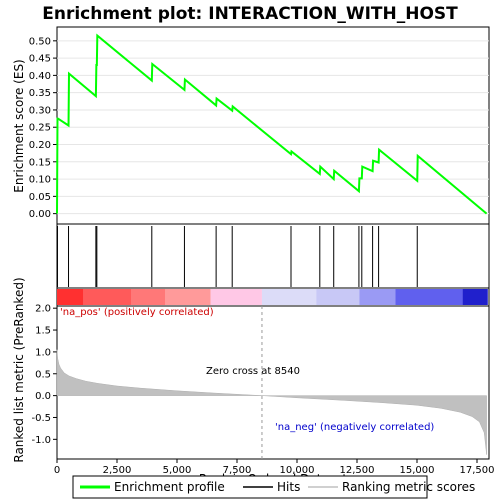  I want to click on hits-panel, so click(273, 256).